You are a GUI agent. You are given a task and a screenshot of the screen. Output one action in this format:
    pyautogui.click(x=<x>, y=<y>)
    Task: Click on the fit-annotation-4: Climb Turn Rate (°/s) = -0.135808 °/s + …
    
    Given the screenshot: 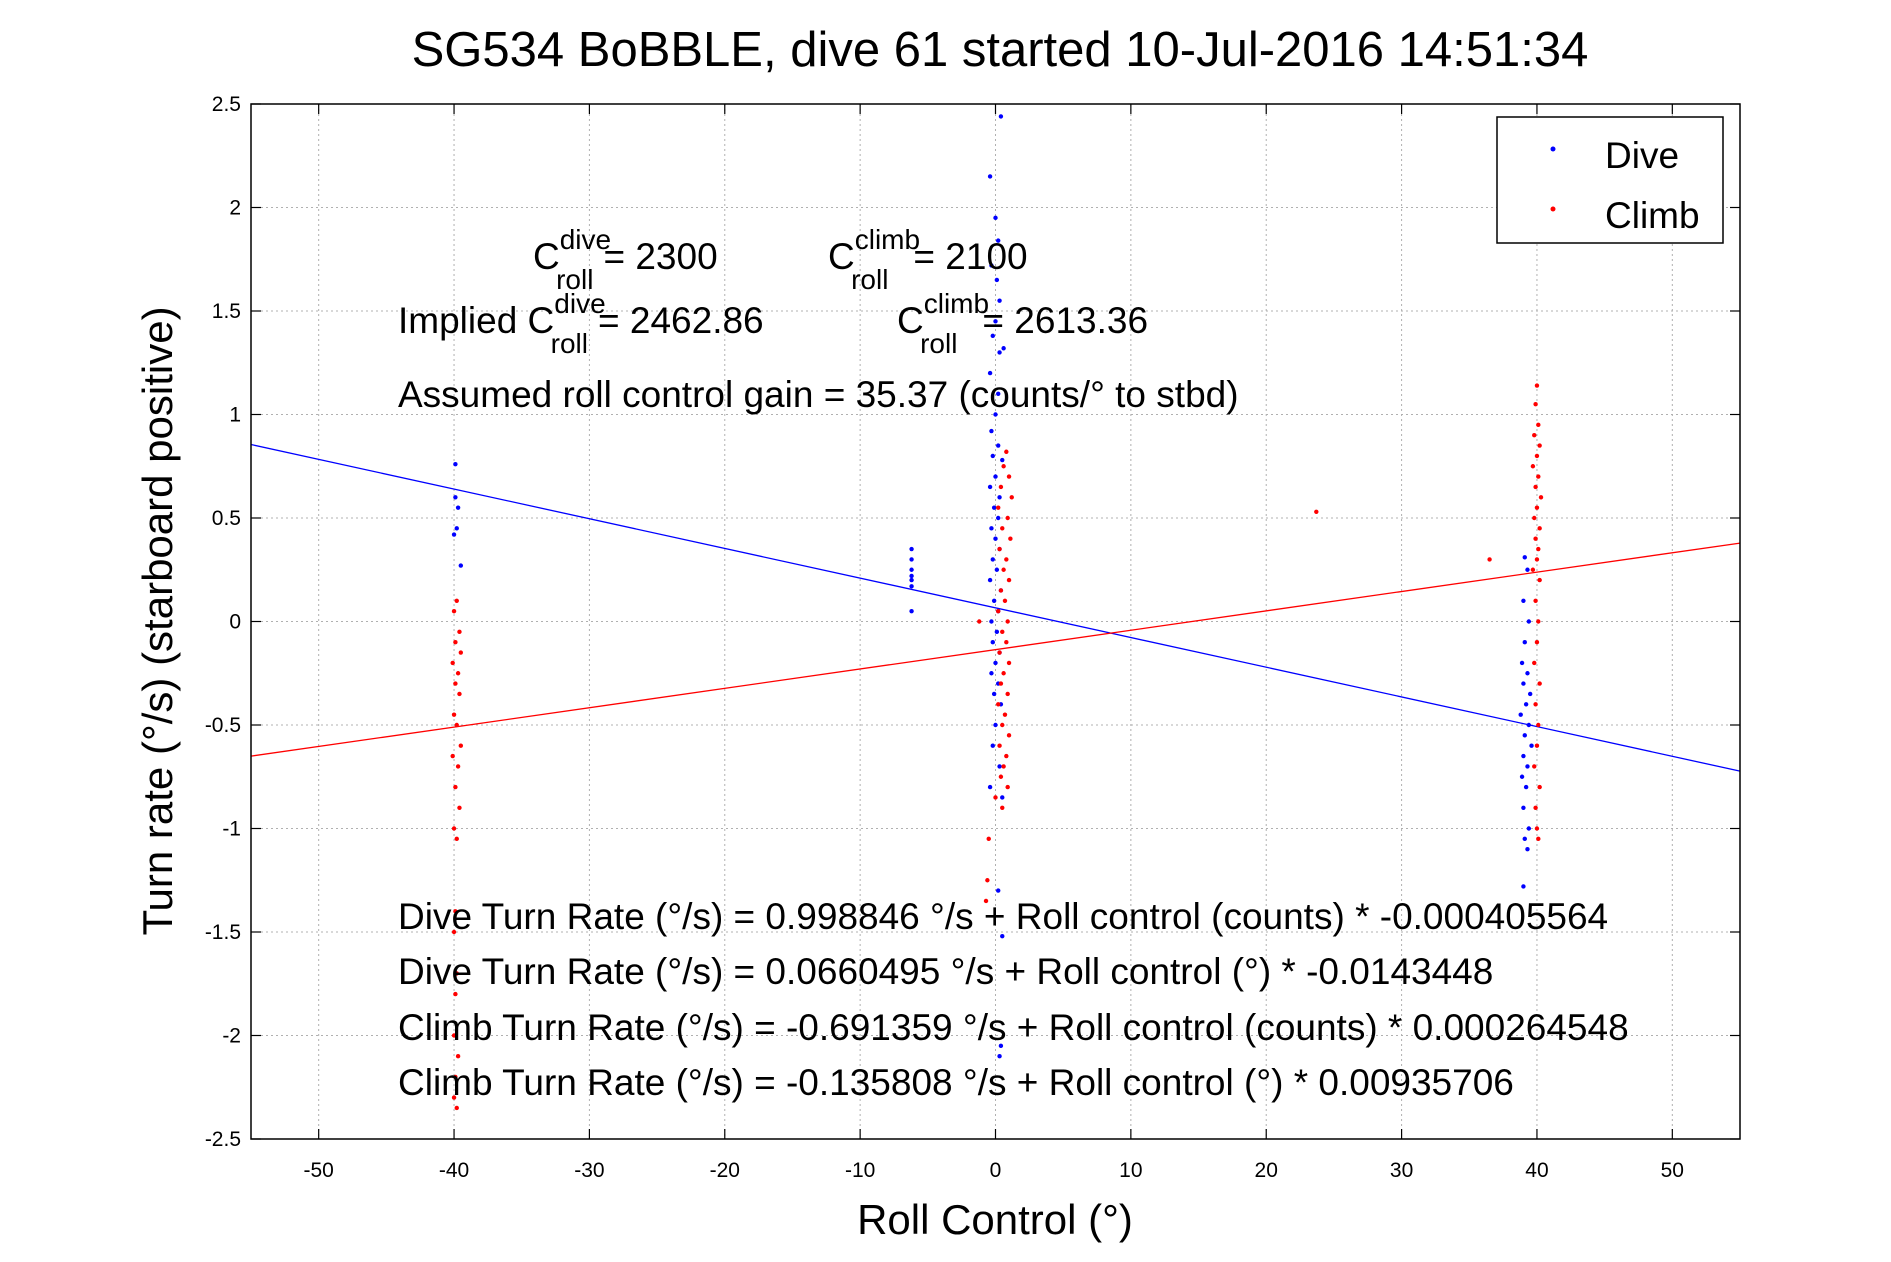 What is the action you would take?
    pyautogui.click(x=956, y=1082)
    